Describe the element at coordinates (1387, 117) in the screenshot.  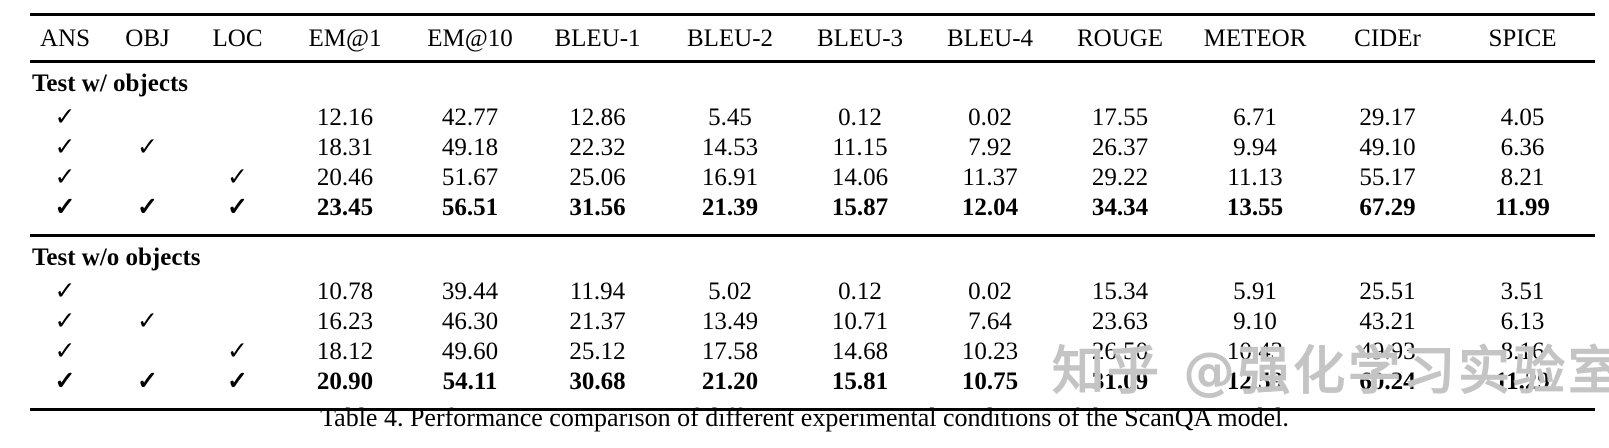
I see `metric-value-cell: 29.17` at that location.